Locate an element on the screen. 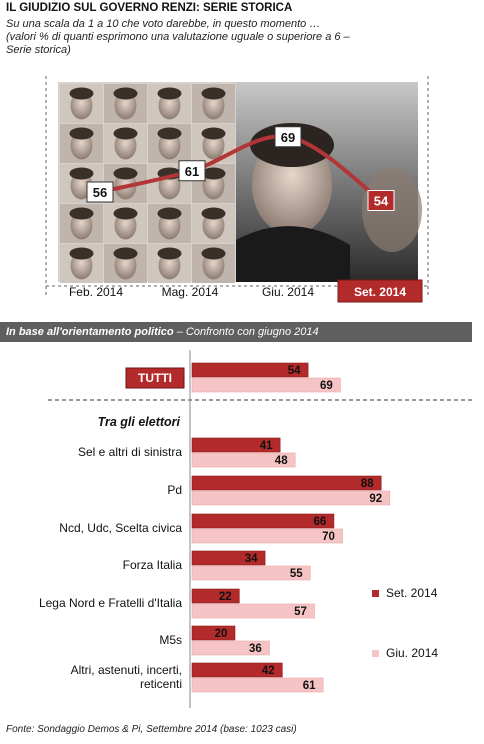 Image resolution: width=484 pixels, height=744 pixels. data-label: 69 is located at coordinates (288, 137).